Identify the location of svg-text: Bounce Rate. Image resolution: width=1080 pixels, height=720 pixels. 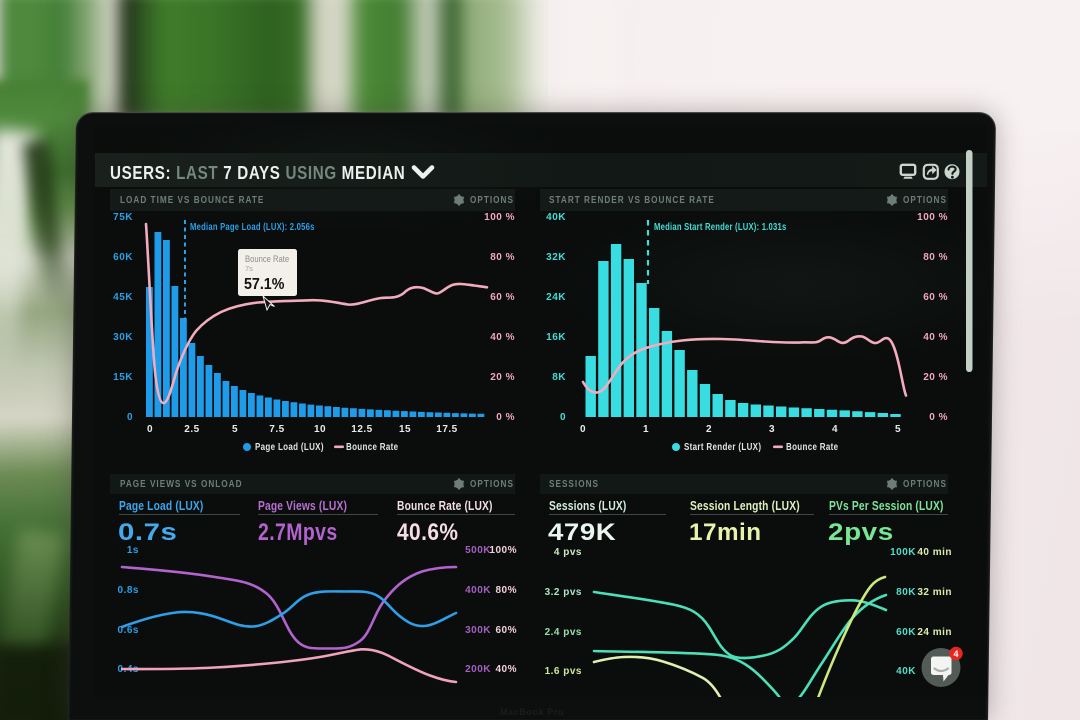
(267, 258).